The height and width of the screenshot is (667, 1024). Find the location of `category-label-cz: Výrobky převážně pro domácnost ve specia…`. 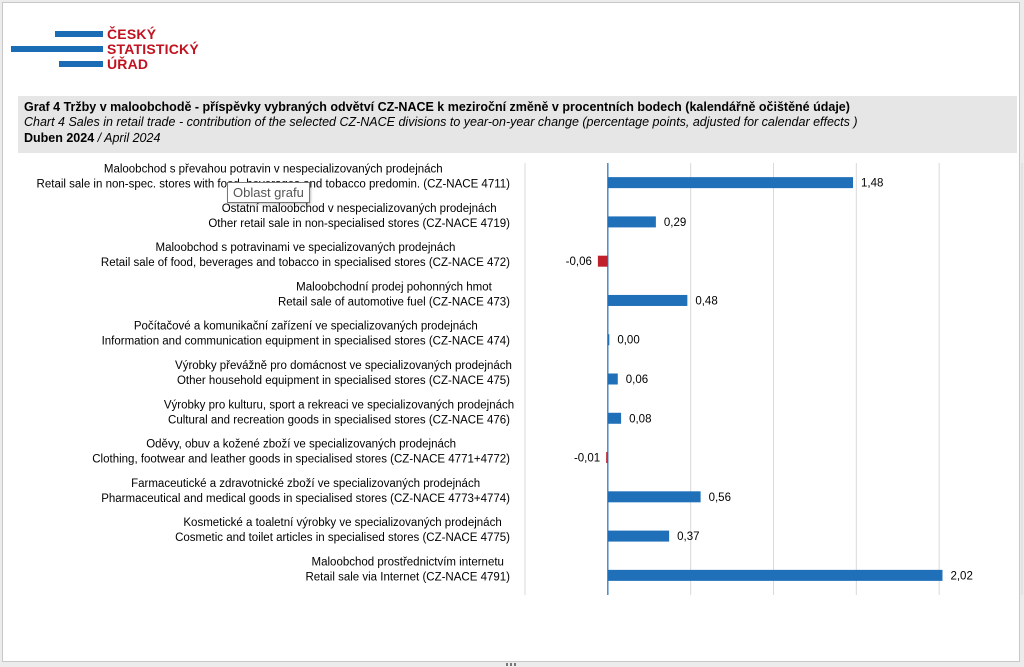

category-label-cz: Výrobky převážně pro domácnost ve specia… is located at coordinates (343, 366).